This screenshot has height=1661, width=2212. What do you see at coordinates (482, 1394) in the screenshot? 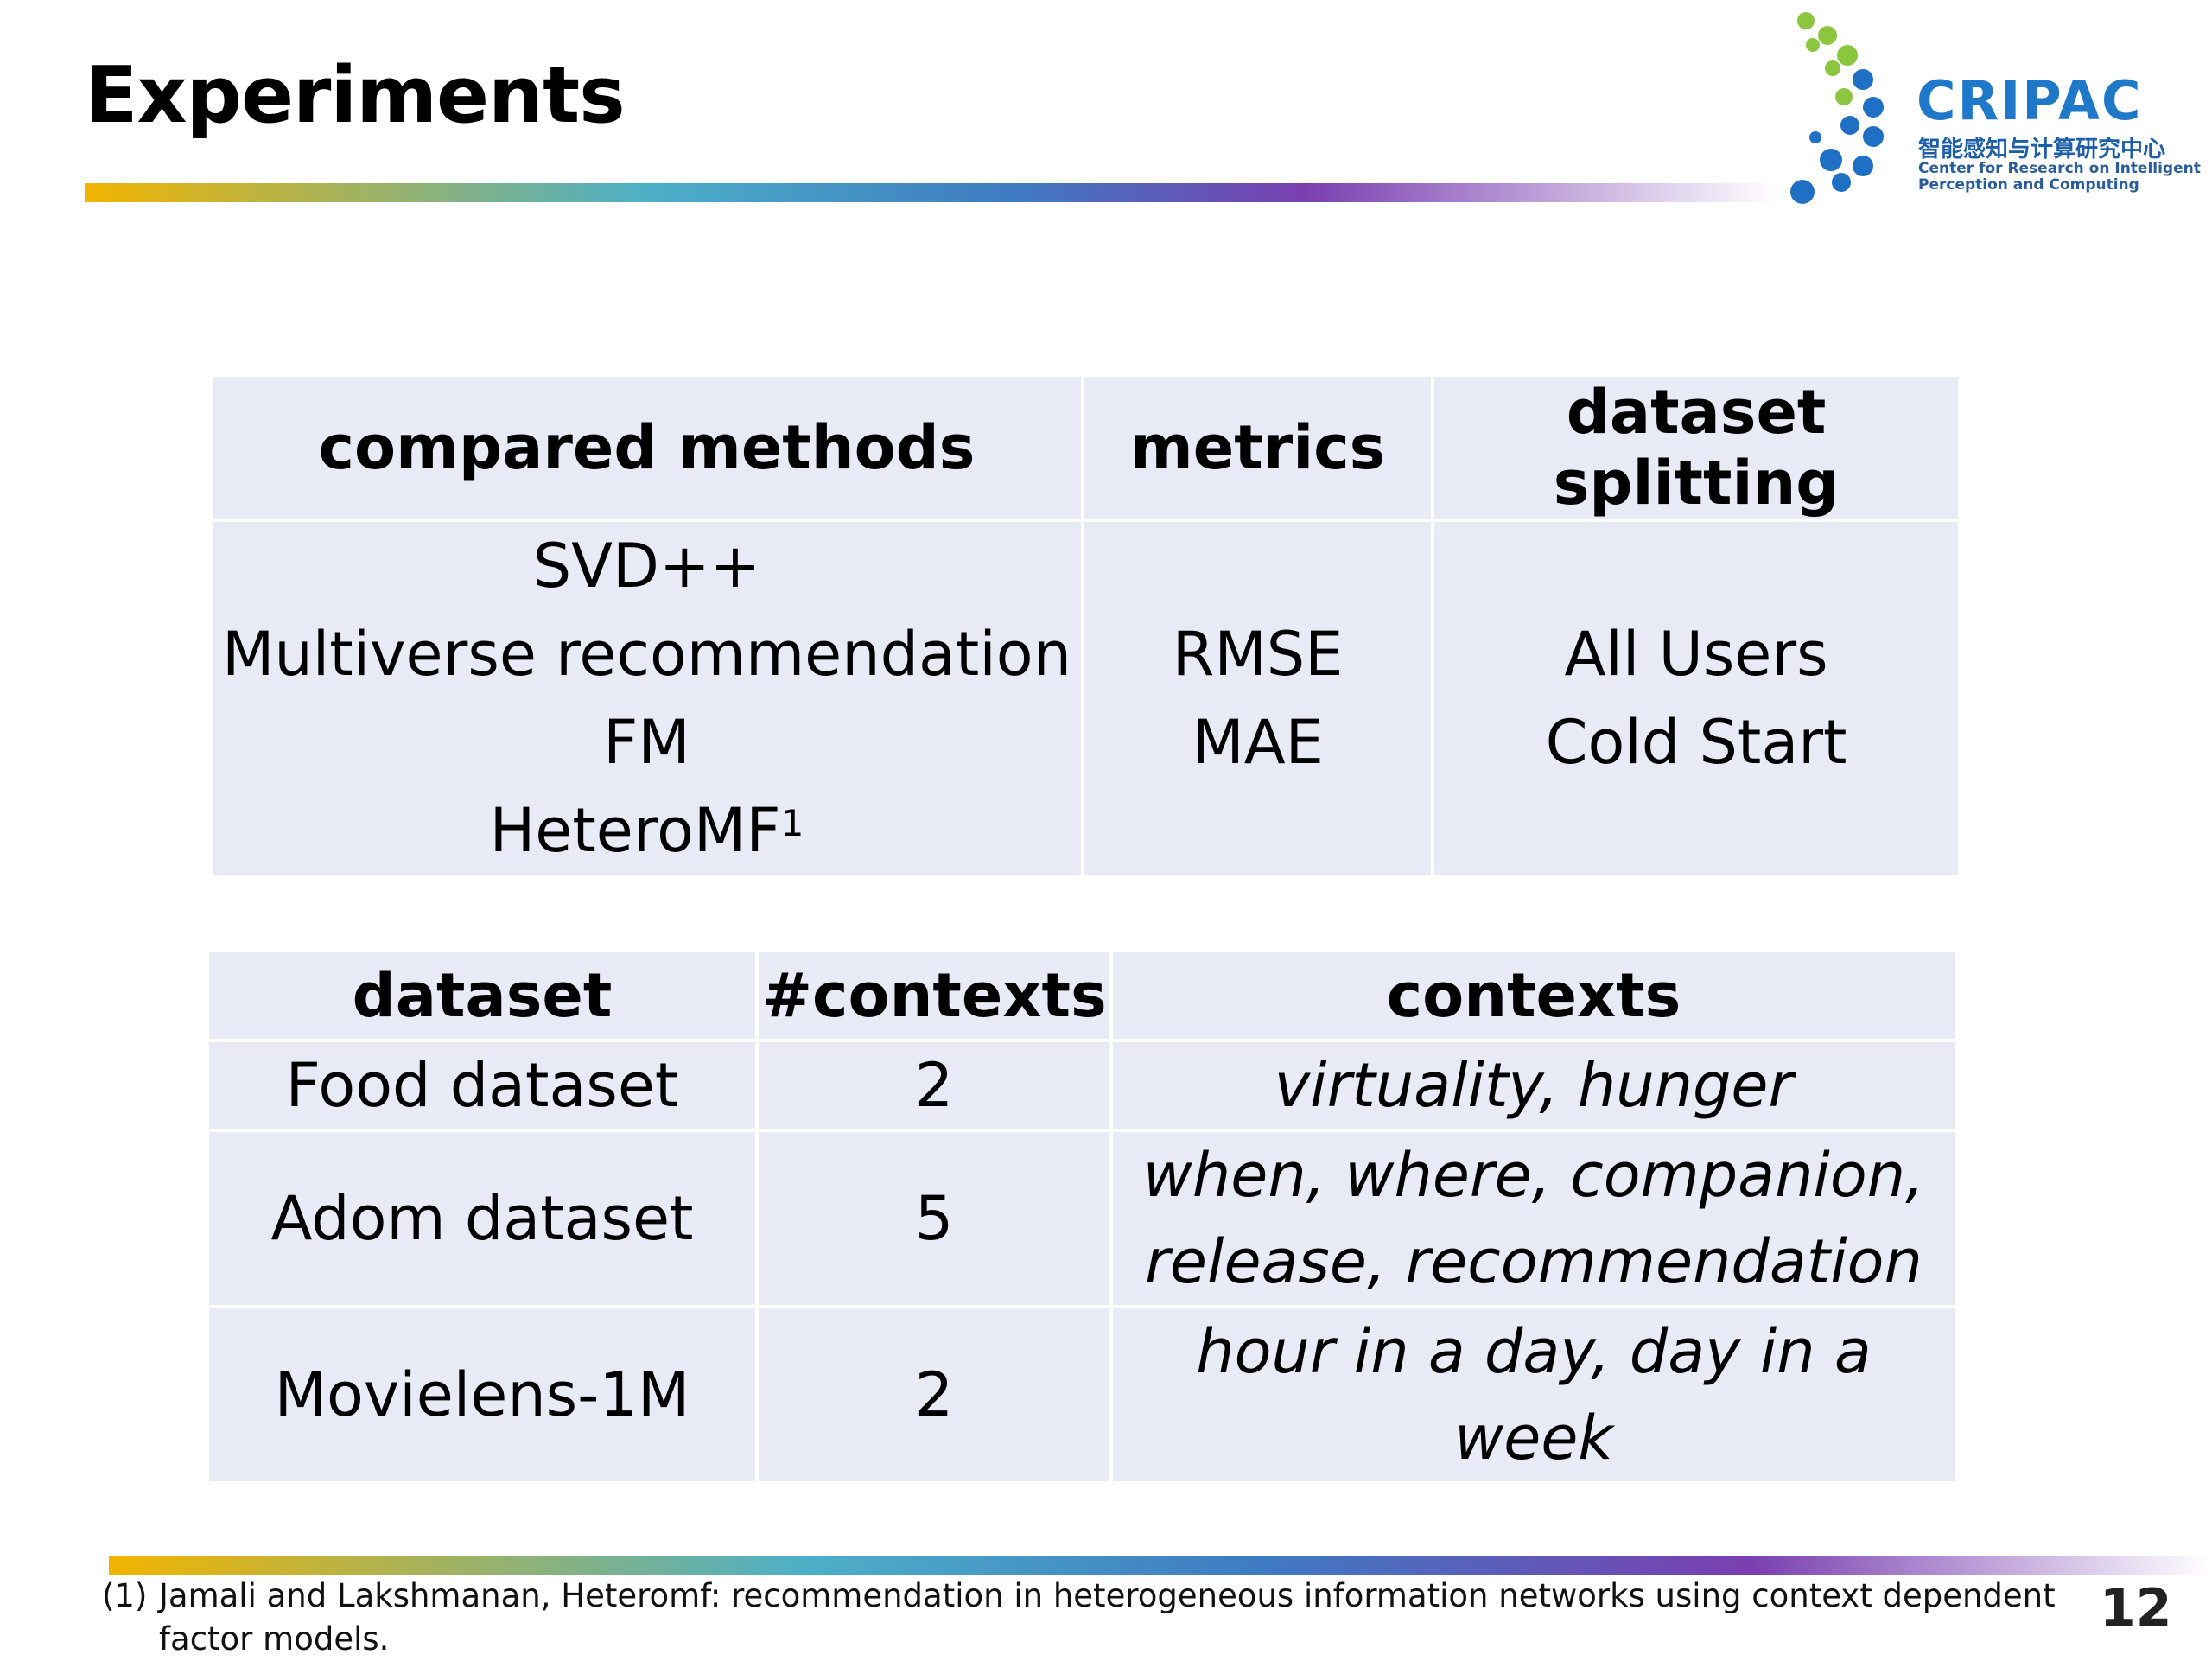
I see `dataset-name: Movielens-1M` at bounding box center [482, 1394].